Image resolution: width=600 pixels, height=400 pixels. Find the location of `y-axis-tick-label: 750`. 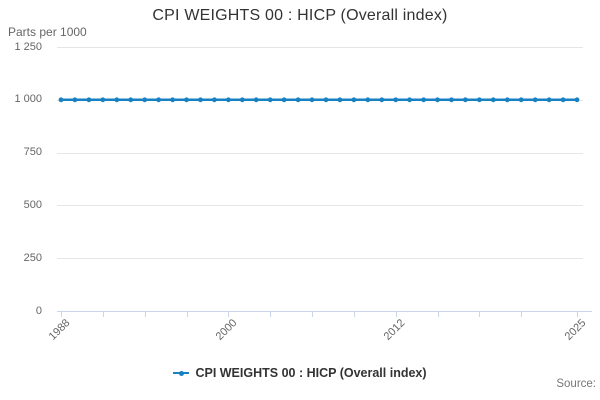

y-axis-tick-label: 750 is located at coordinates (32, 152).